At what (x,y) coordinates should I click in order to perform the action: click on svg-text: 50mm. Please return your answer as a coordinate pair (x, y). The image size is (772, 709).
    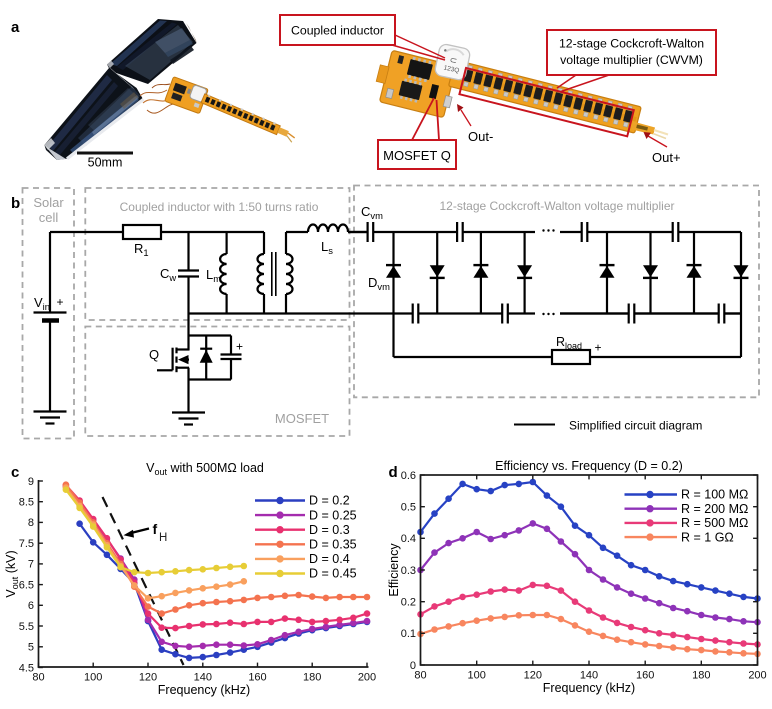
    Looking at the image, I should click on (105, 163).